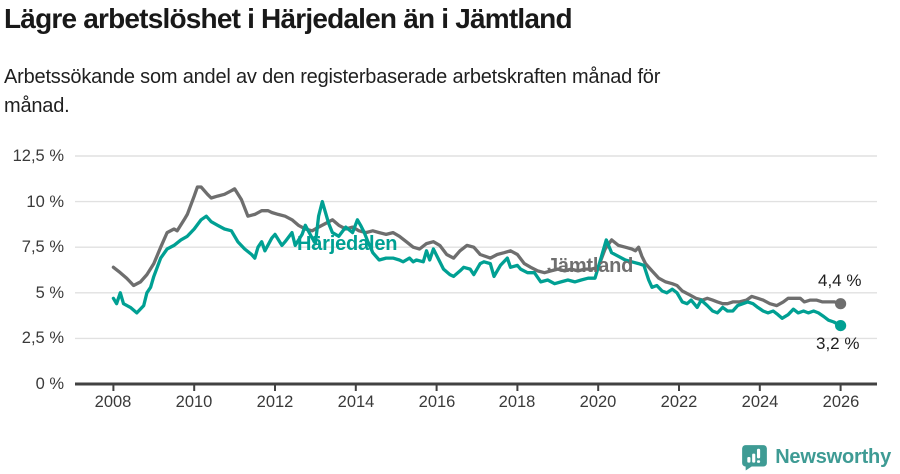 The width and height of the screenshot is (900, 474). What do you see at coordinates (45, 202) in the screenshot?
I see `y-axis-tick-label: 10 %` at bounding box center [45, 202].